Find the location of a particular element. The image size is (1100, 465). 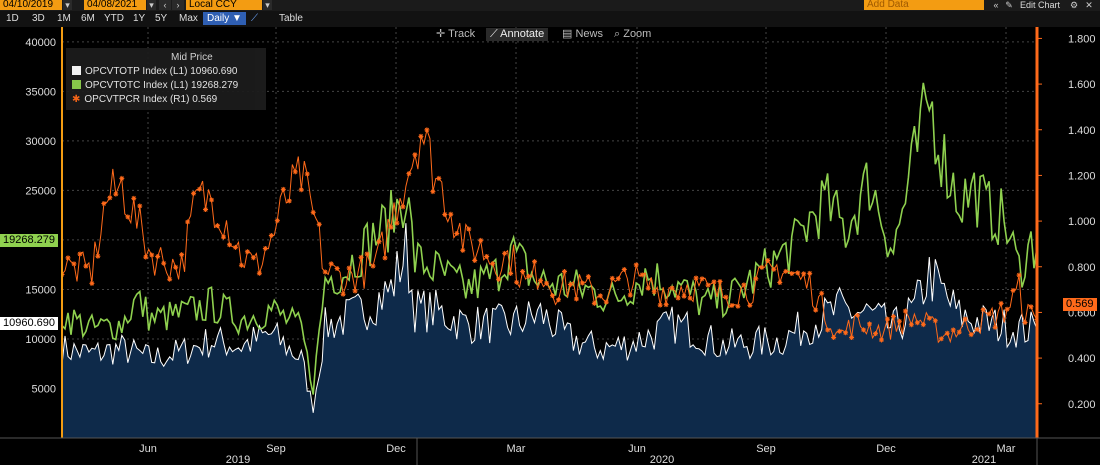

range-5y-button: 5Y is located at coordinates (161, 18).